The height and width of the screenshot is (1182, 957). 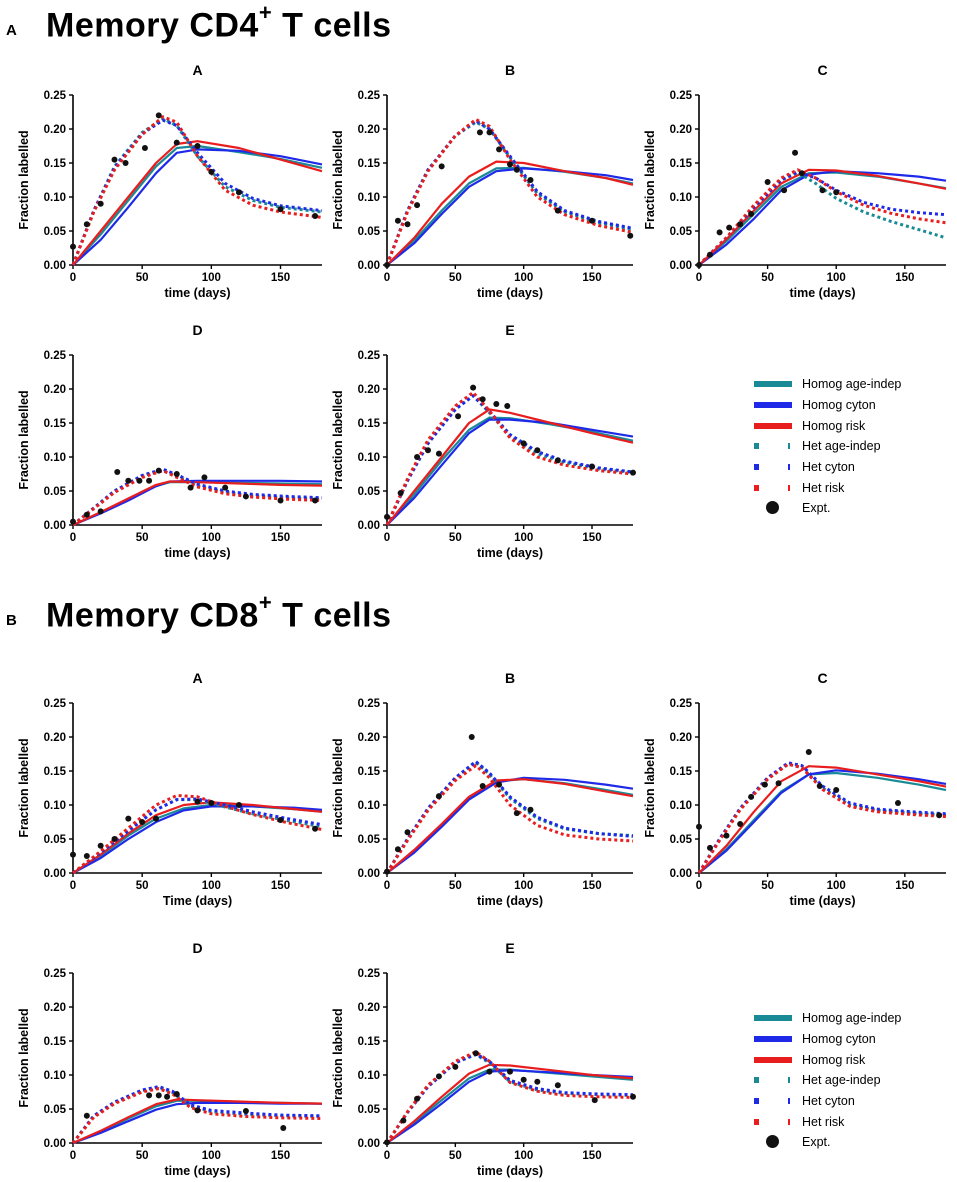 I want to click on legend-swatch-homog-cyton, so click(x=774, y=1039).